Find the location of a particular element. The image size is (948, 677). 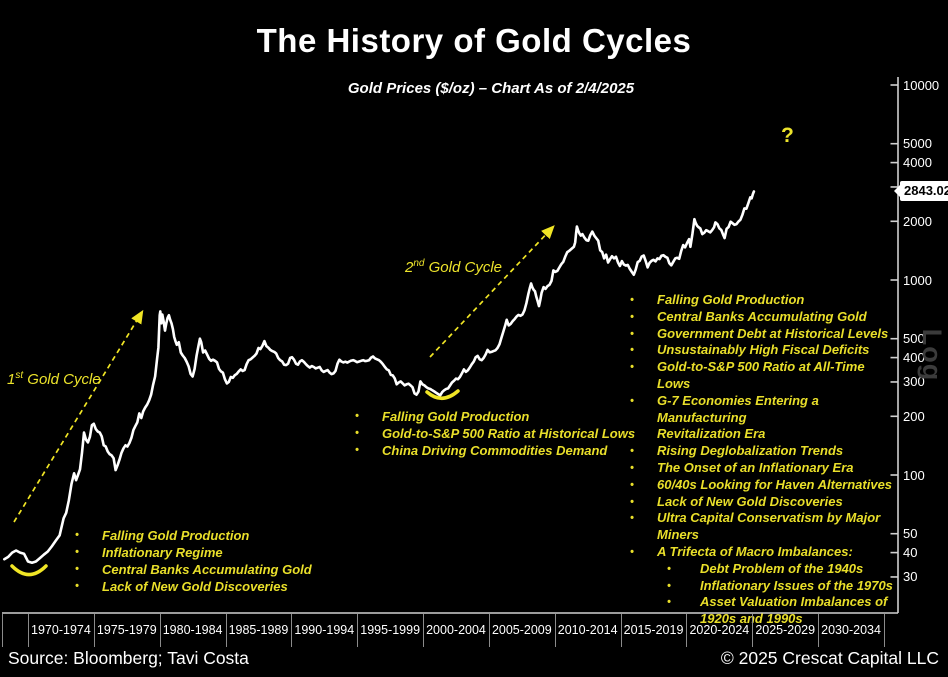

x-band-label: 1970-1974 is located at coordinates (61, 630).